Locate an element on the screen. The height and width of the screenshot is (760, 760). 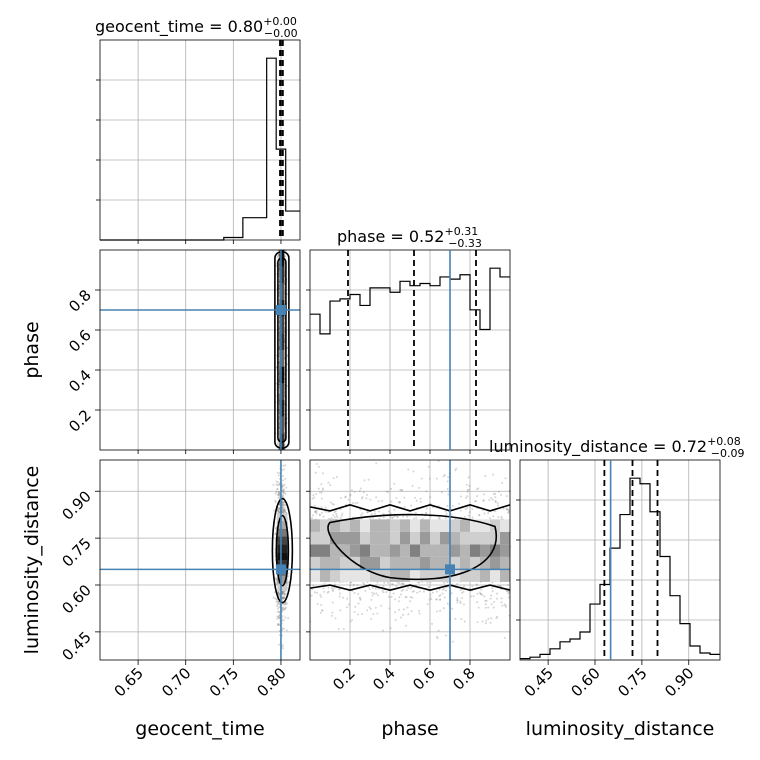
contour-inner is located at coordinates (282, 350).